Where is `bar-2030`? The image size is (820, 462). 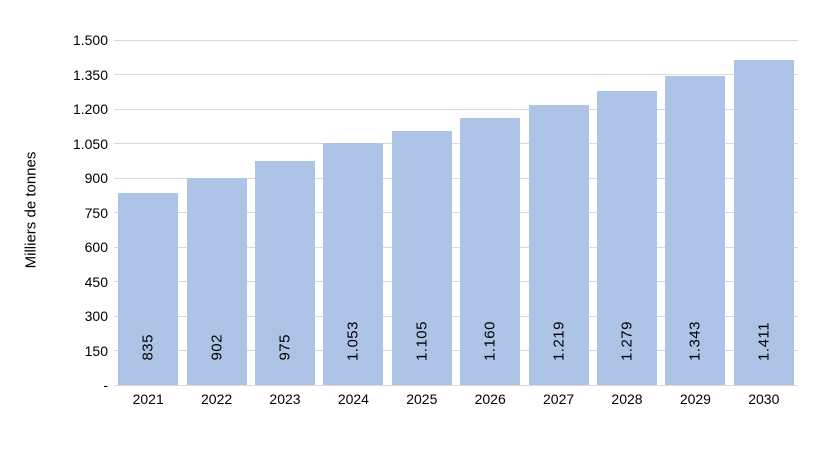
bar-2030 is located at coordinates (763, 222).